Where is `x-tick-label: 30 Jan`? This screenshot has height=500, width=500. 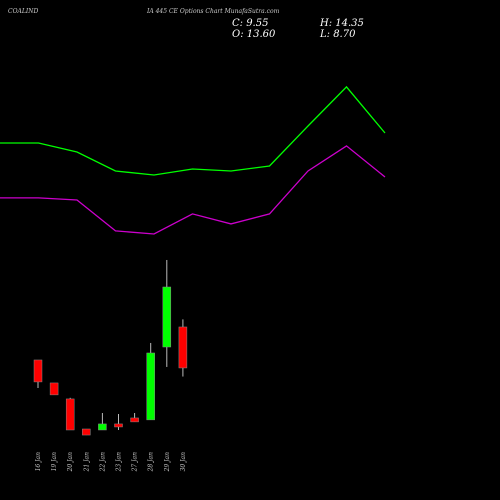 x-tick-label: 30 Jan is located at coordinates (183, 462).